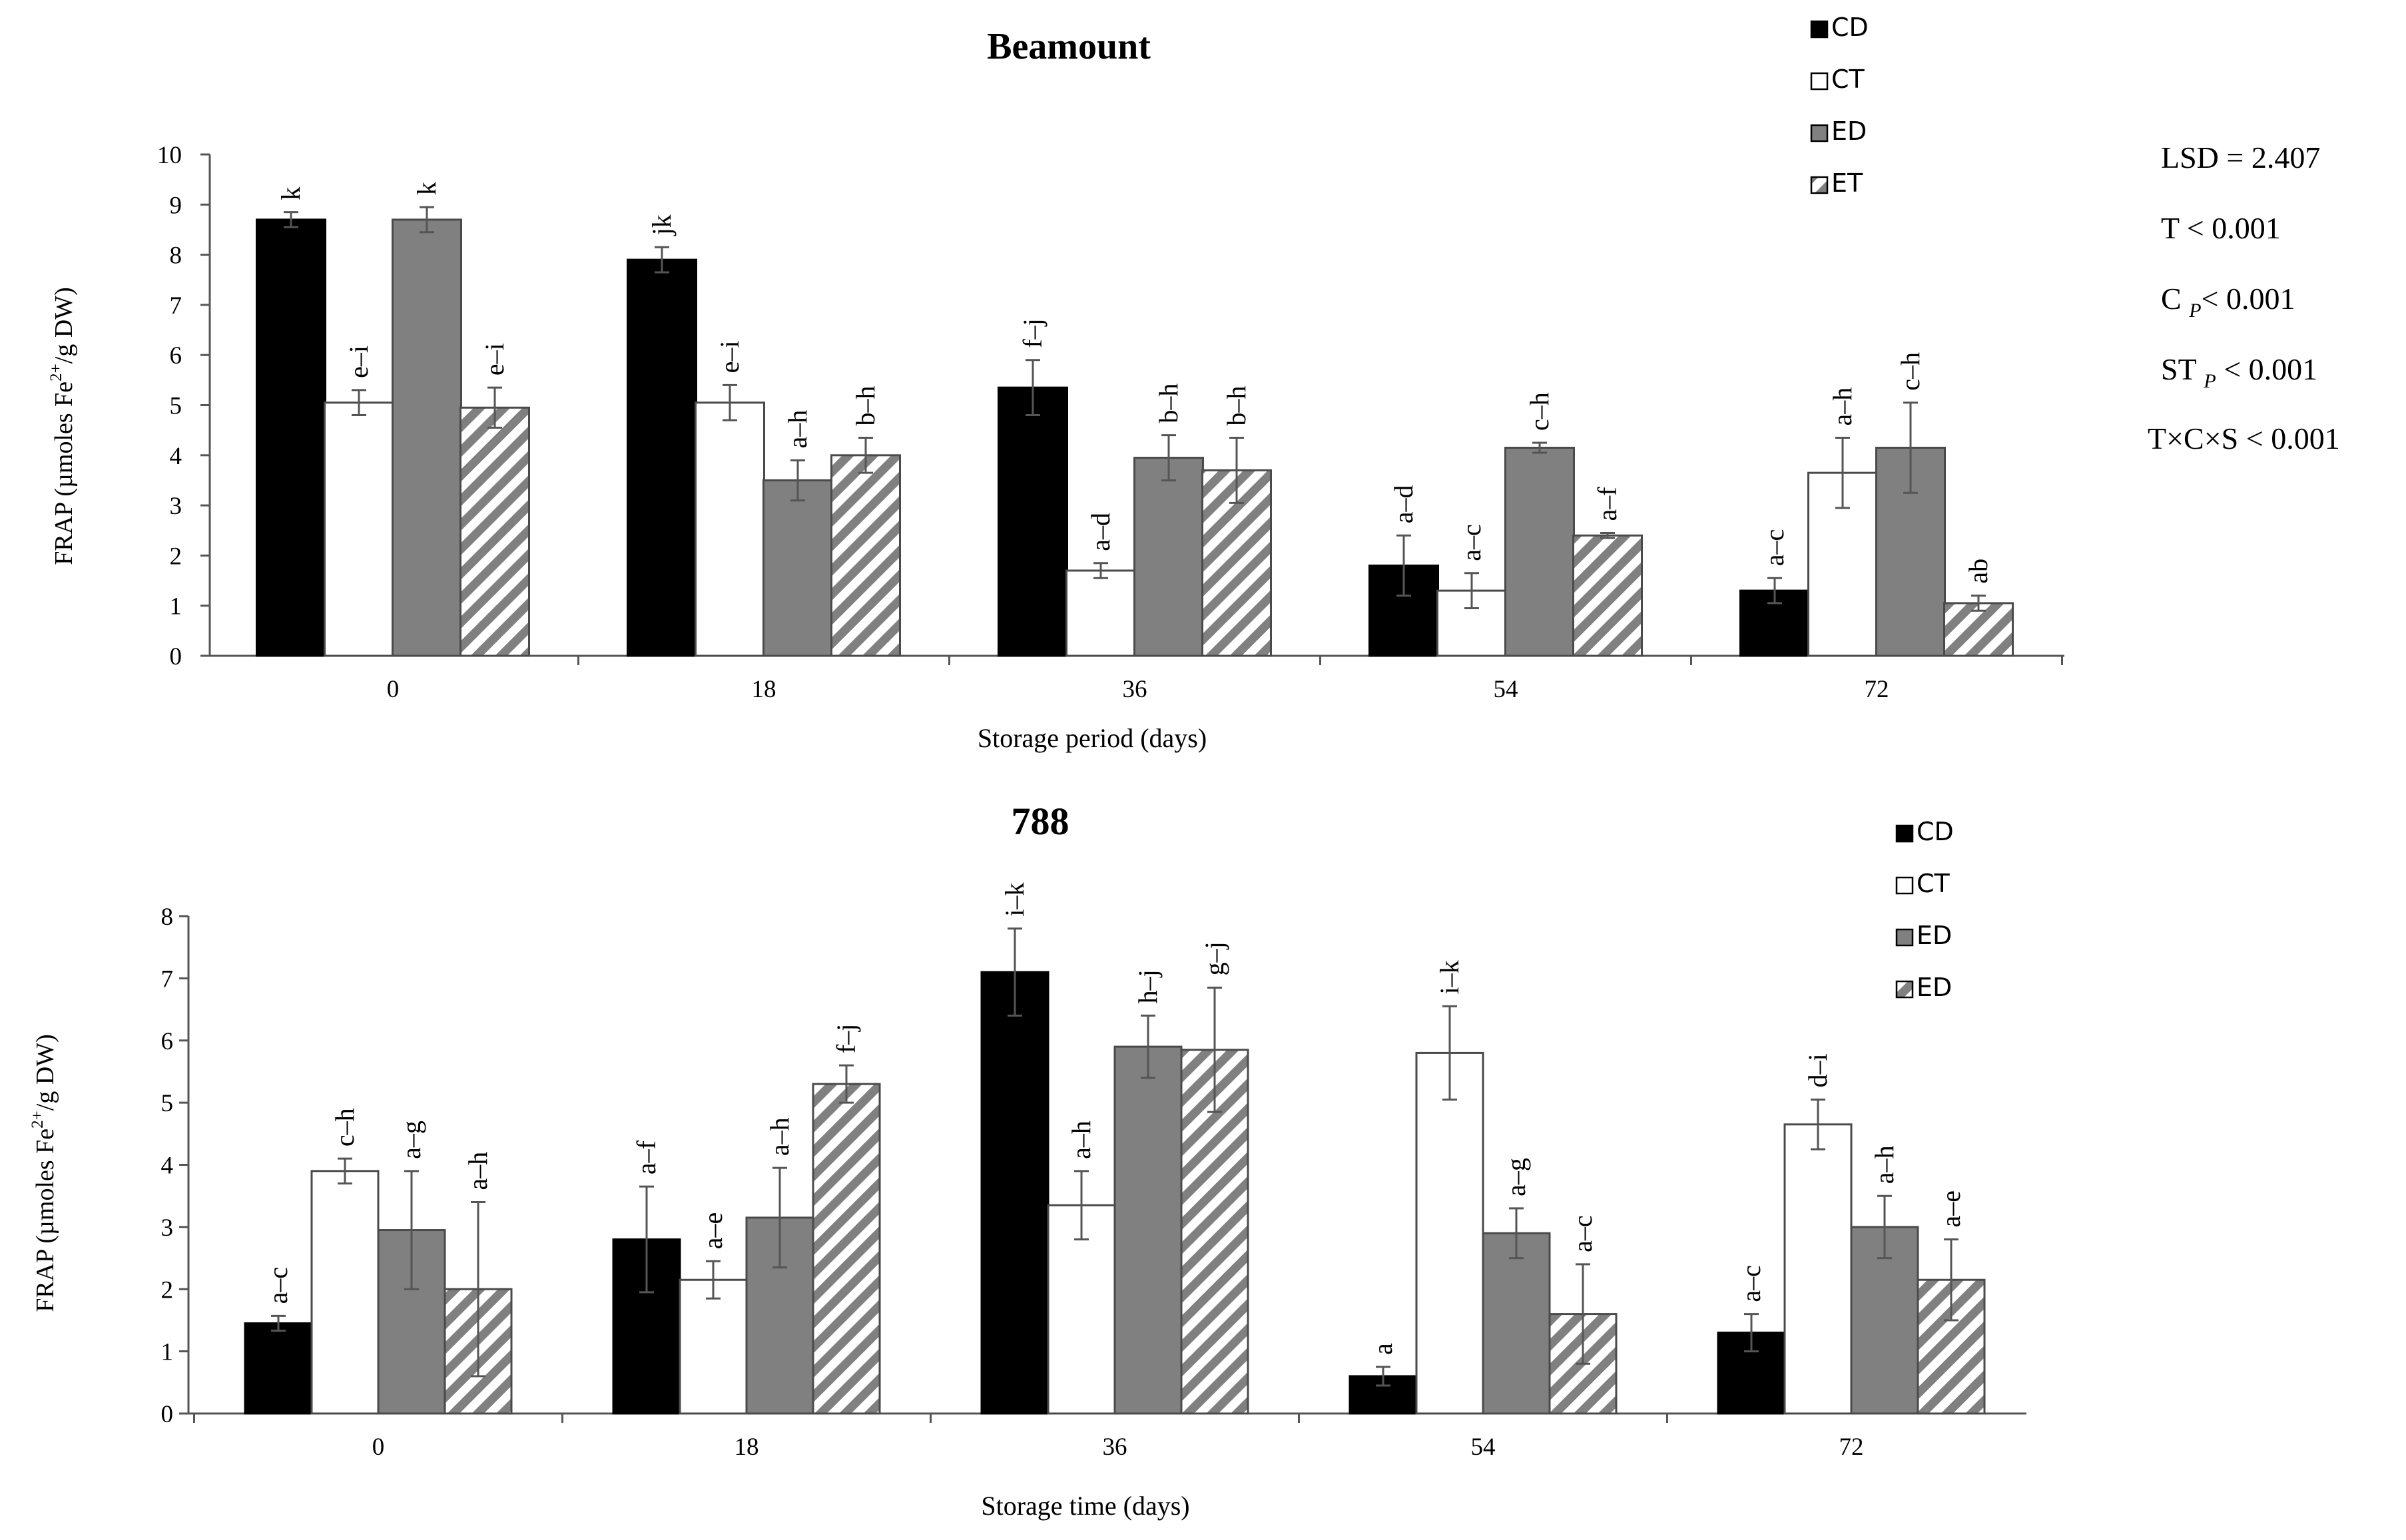 This screenshot has width=2406, height=1540. Describe the element at coordinates (176, 506) in the screenshot. I see `y-tick-label: 3` at that location.